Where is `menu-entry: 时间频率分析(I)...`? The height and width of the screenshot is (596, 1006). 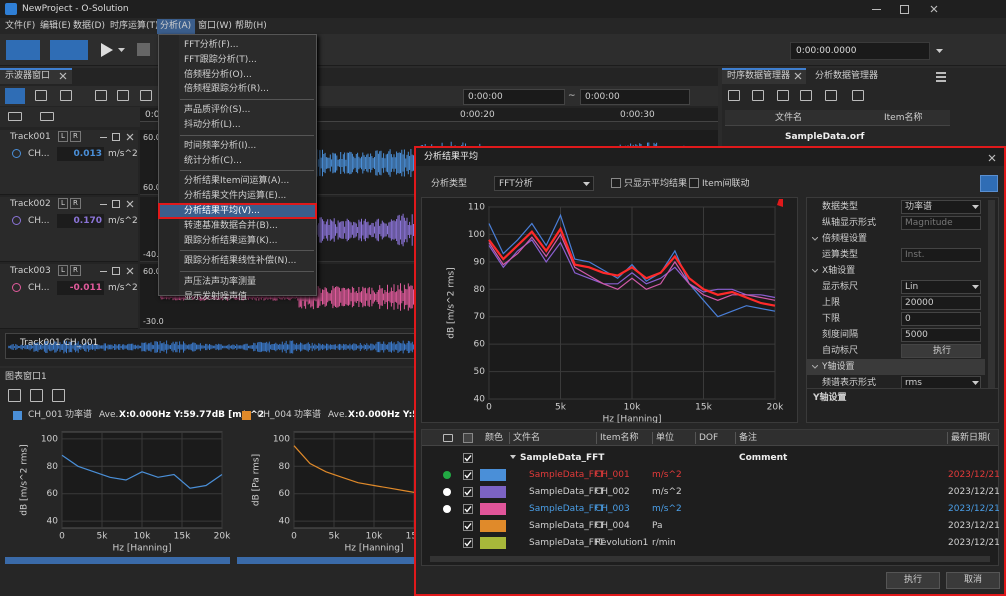 menu-entry: 时间频率分析(I)... is located at coordinates (220, 145).